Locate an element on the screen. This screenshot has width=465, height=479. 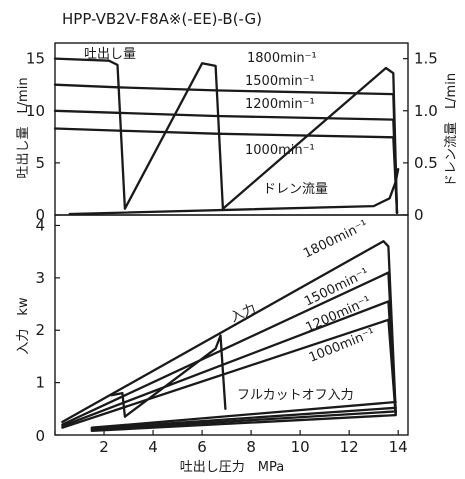
flow-y-axis-label: 吐出し量 L/min is located at coordinates (23, 127).